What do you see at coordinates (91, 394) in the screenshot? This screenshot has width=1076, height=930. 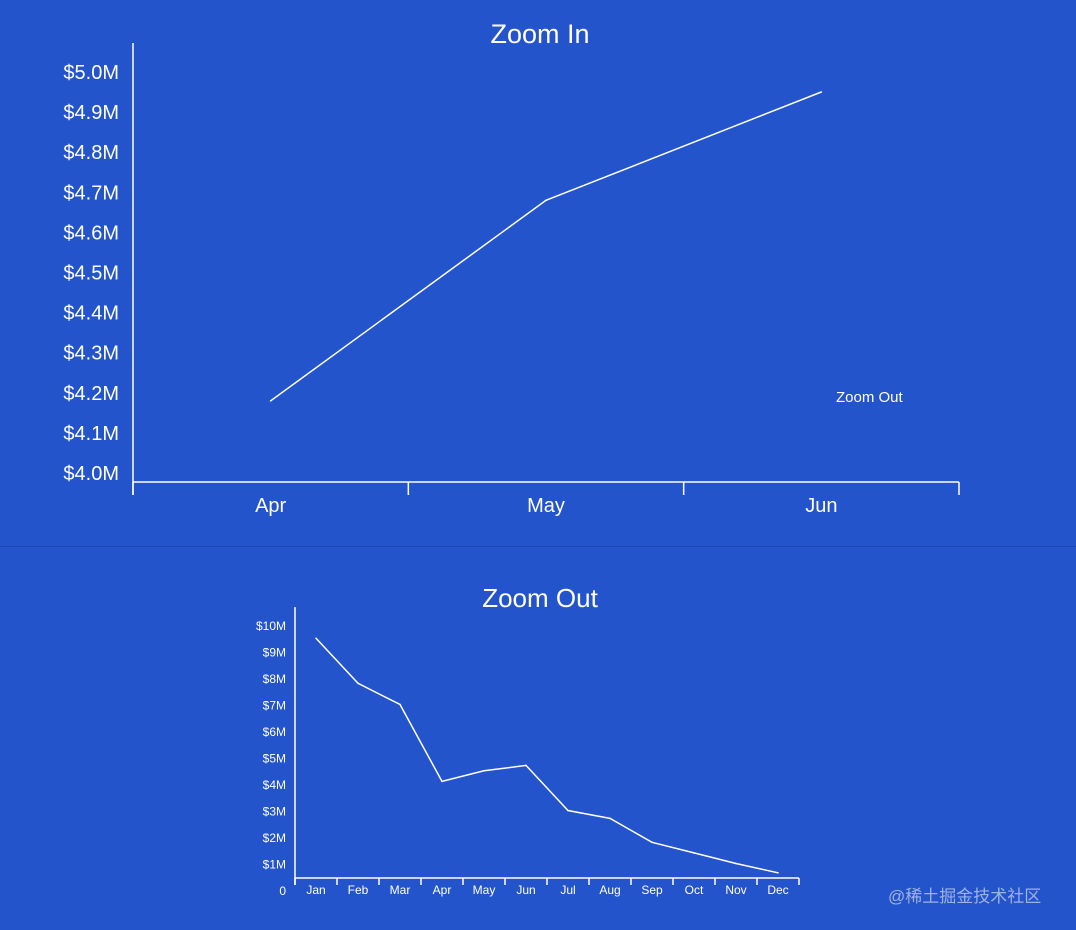 I see `y-tick-label: $4.2M` at bounding box center [91, 394].